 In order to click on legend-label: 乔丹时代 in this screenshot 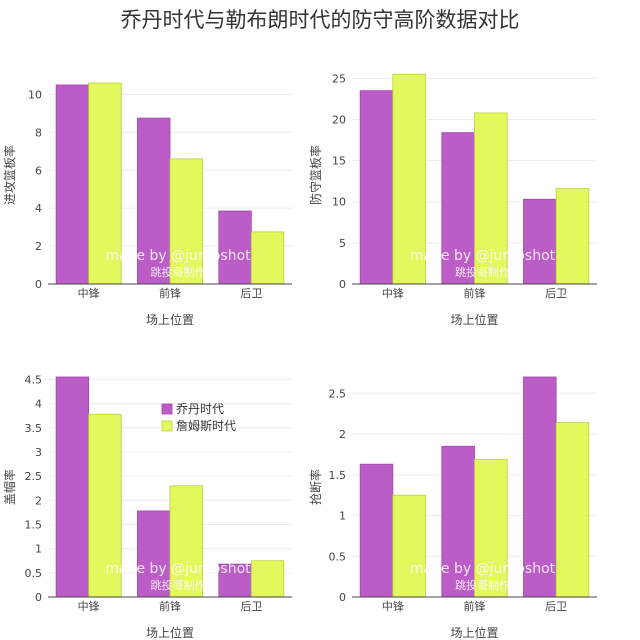, I will do `click(200, 409)`.